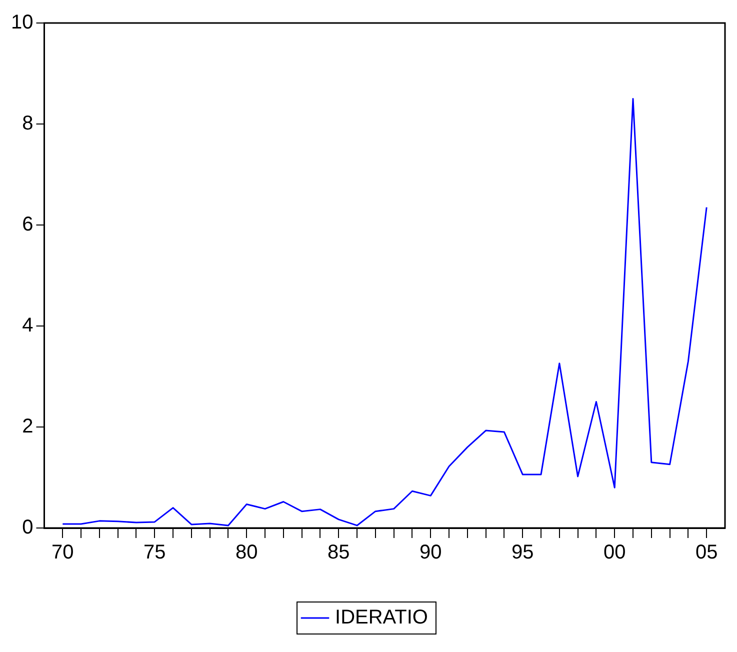 The height and width of the screenshot is (652, 737). I want to click on x-tick-label: 05, so click(706, 553).